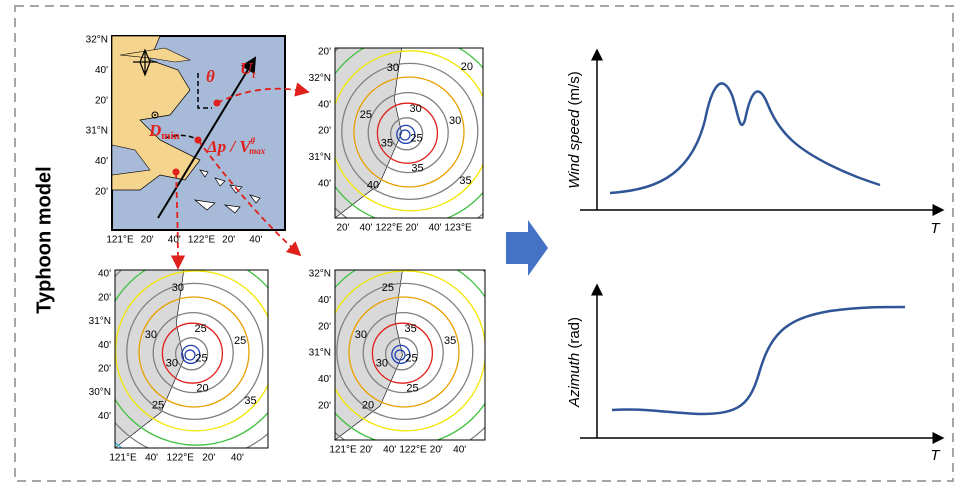 This screenshot has height=491, width=959. Describe the element at coordinates (100, 392) in the screenshot. I see `lat-label: 30°N` at that location.